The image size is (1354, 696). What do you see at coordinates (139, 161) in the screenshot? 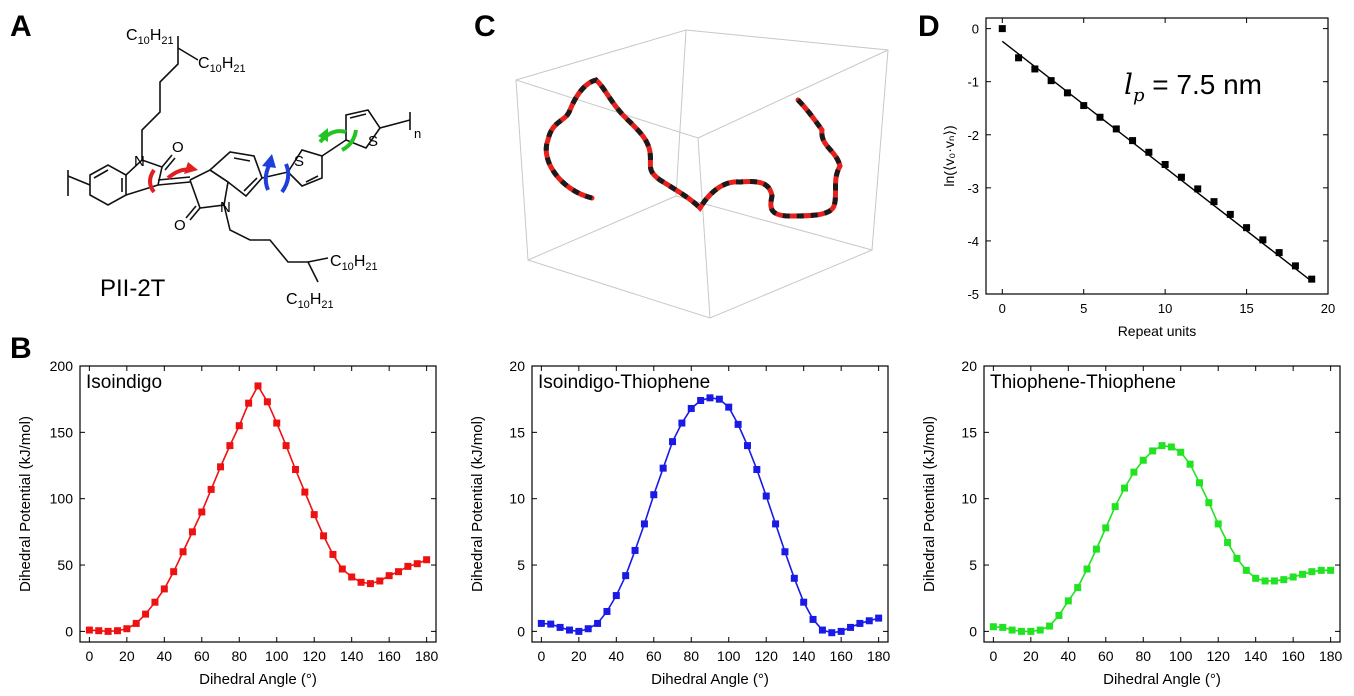
I see `atom-n-top: N` at bounding box center [139, 161].